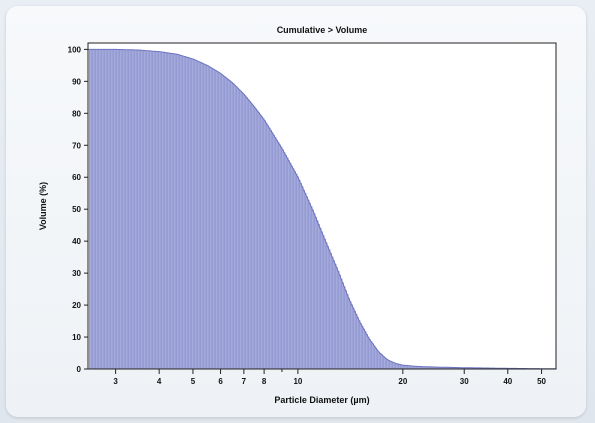  Describe the element at coordinates (79, 369) in the screenshot. I see `y-tick-label: 0` at that location.